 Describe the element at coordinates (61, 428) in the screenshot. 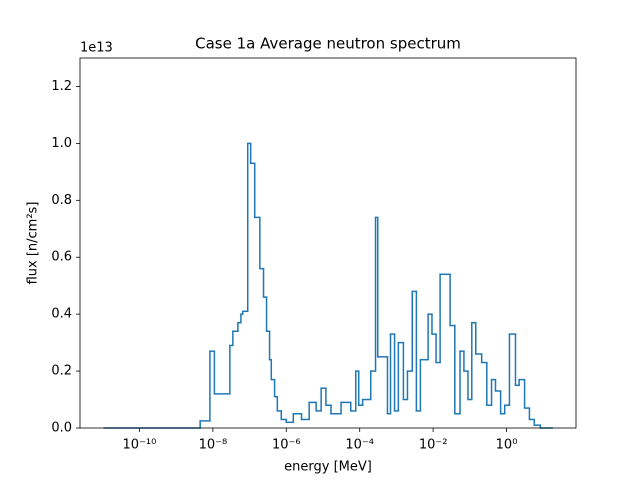

I see `y-tick-label: 0.0` at that location.